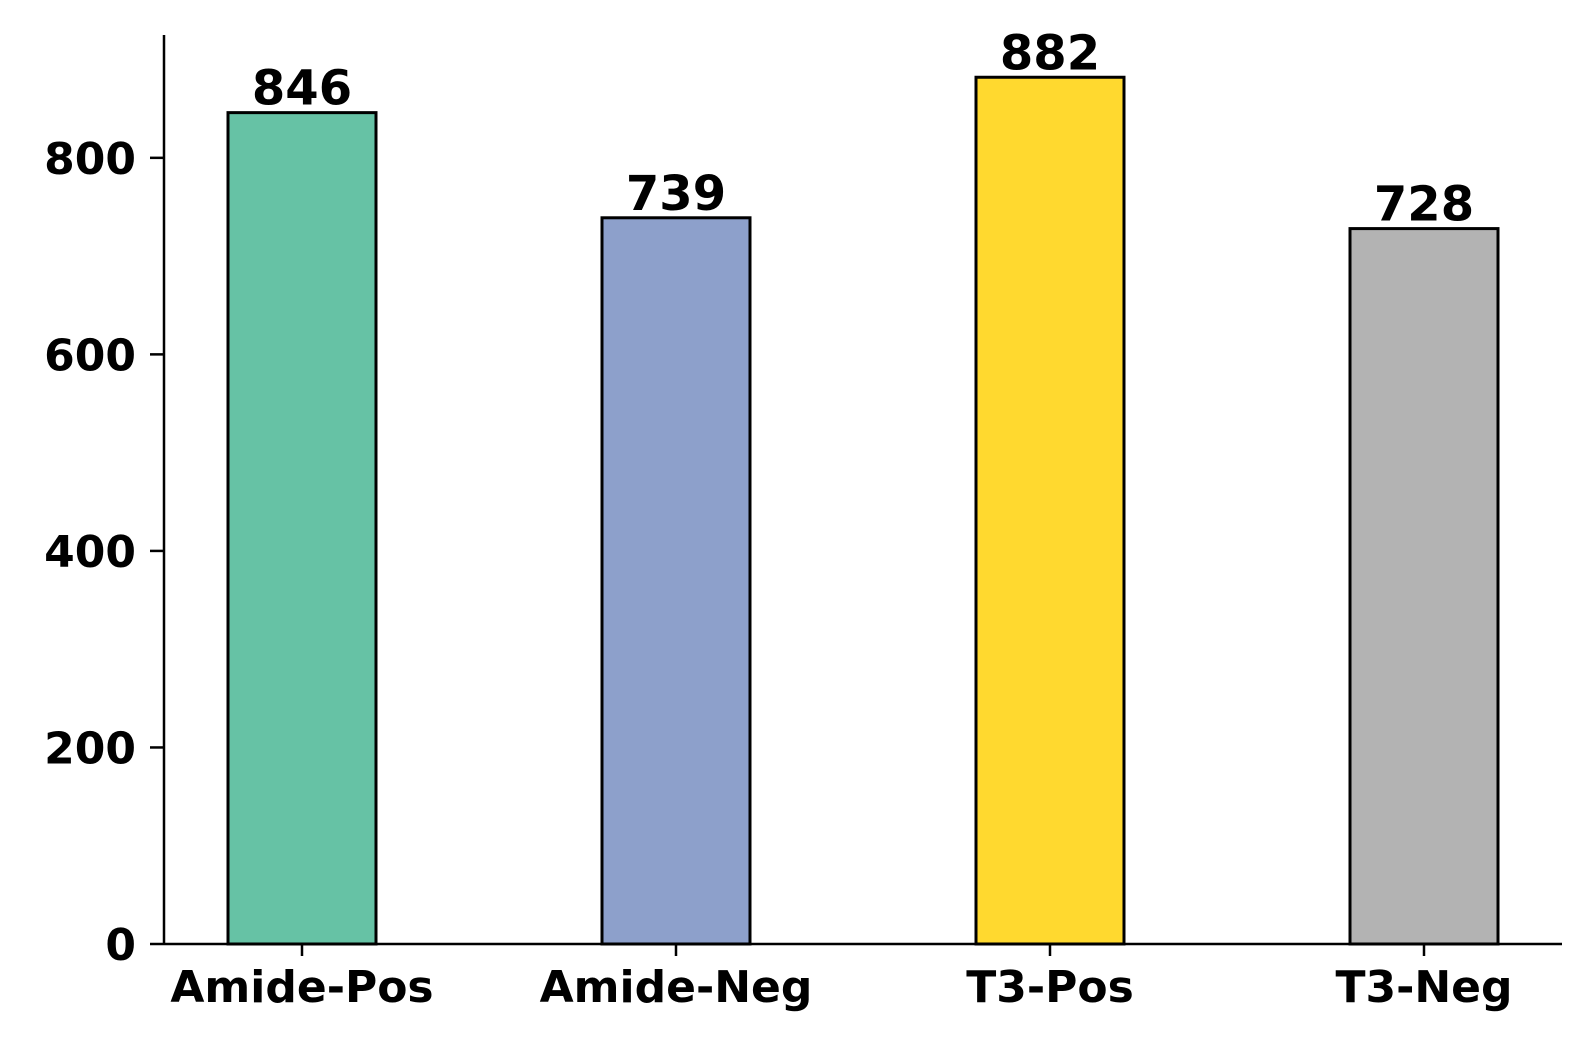 Image resolution: width=1588 pixels, height=1048 pixels. Describe the element at coordinates (302, 528) in the screenshot. I see `bar-amide-pos` at that location.